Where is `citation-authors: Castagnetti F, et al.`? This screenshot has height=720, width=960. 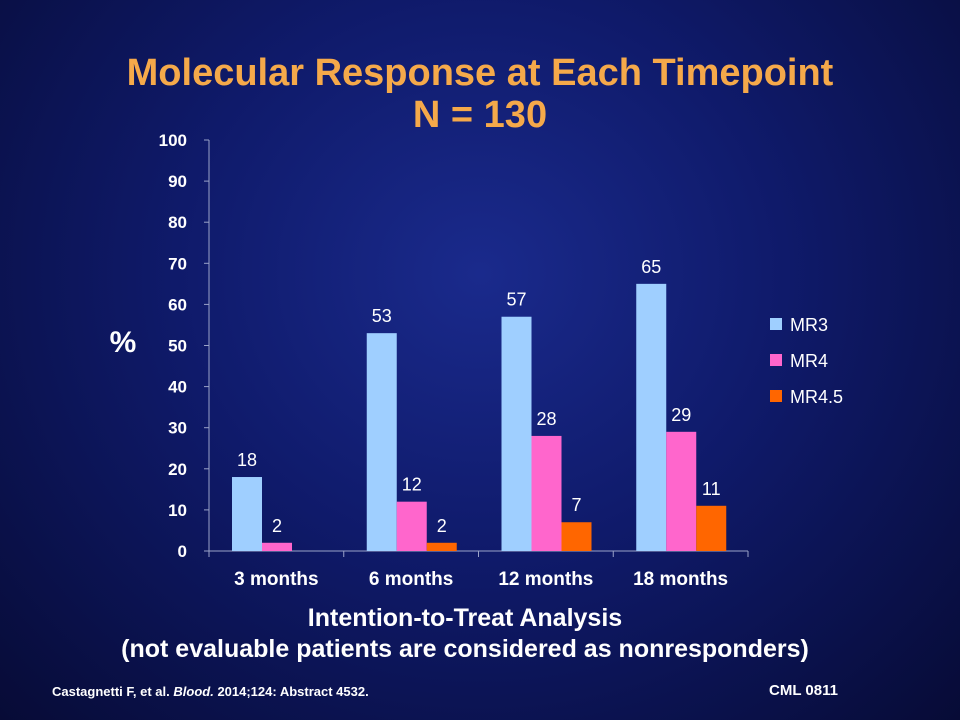 citation-authors: Castagnetti F, et al. is located at coordinates (111, 691).